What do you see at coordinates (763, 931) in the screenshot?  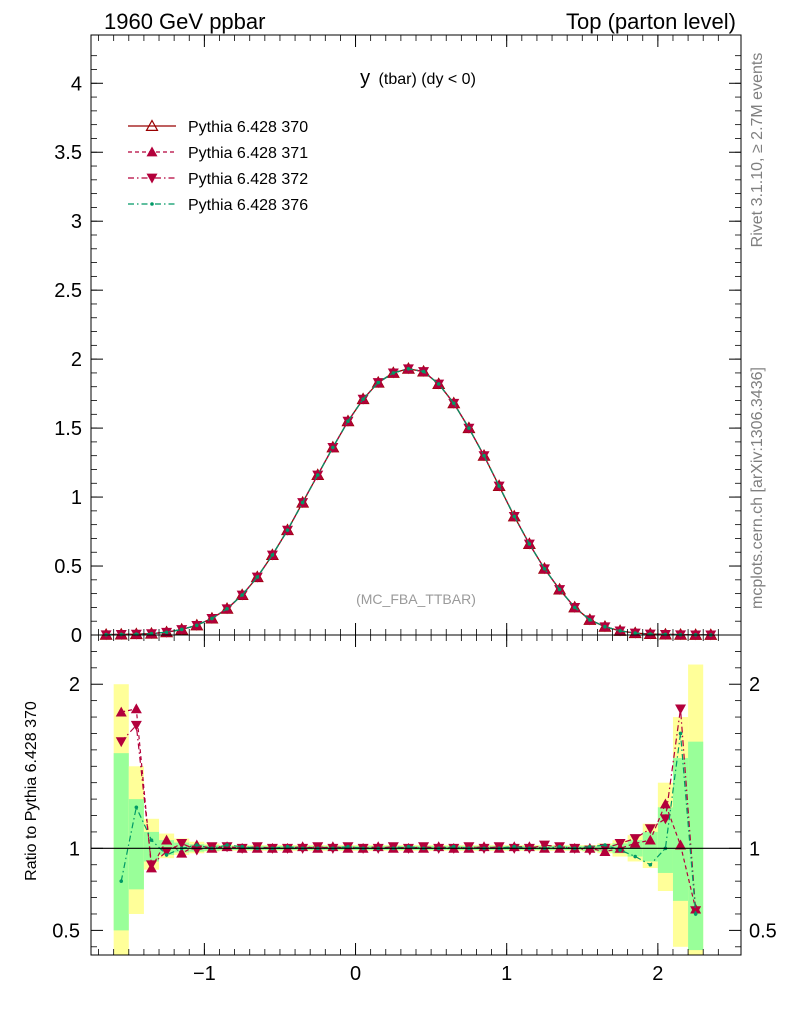 I see `ratio-ytick-label-right: 0.5` at bounding box center [763, 931].